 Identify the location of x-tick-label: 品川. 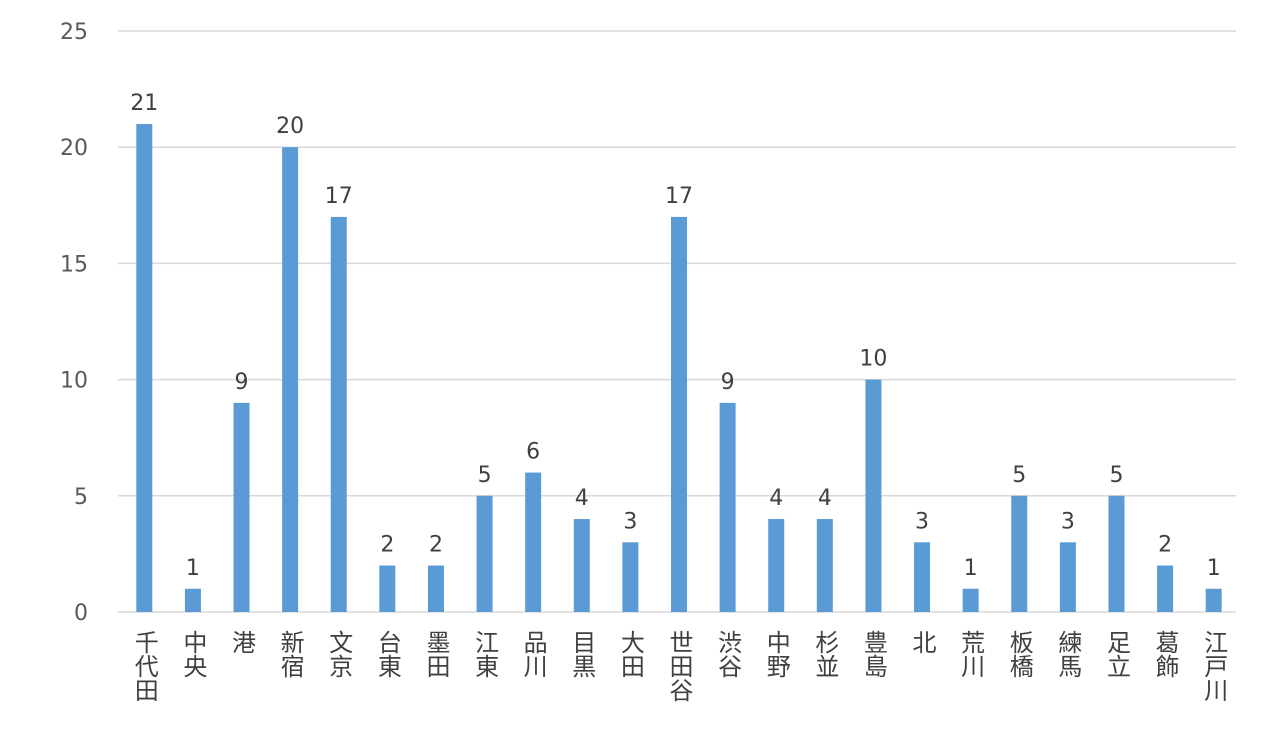
(533, 654).